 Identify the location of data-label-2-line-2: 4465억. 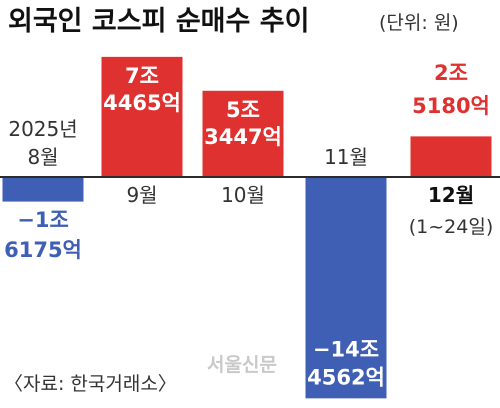
(142, 103).